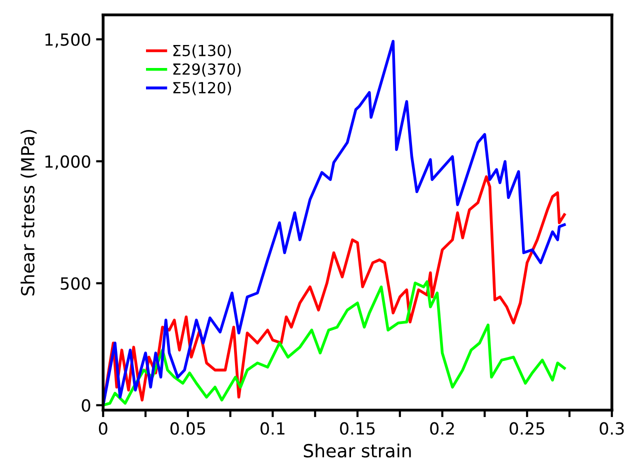 This screenshot has height=466, width=625. Describe the element at coordinates (612, 428) in the screenshot. I see `x-tick-label: 0.3` at that location.